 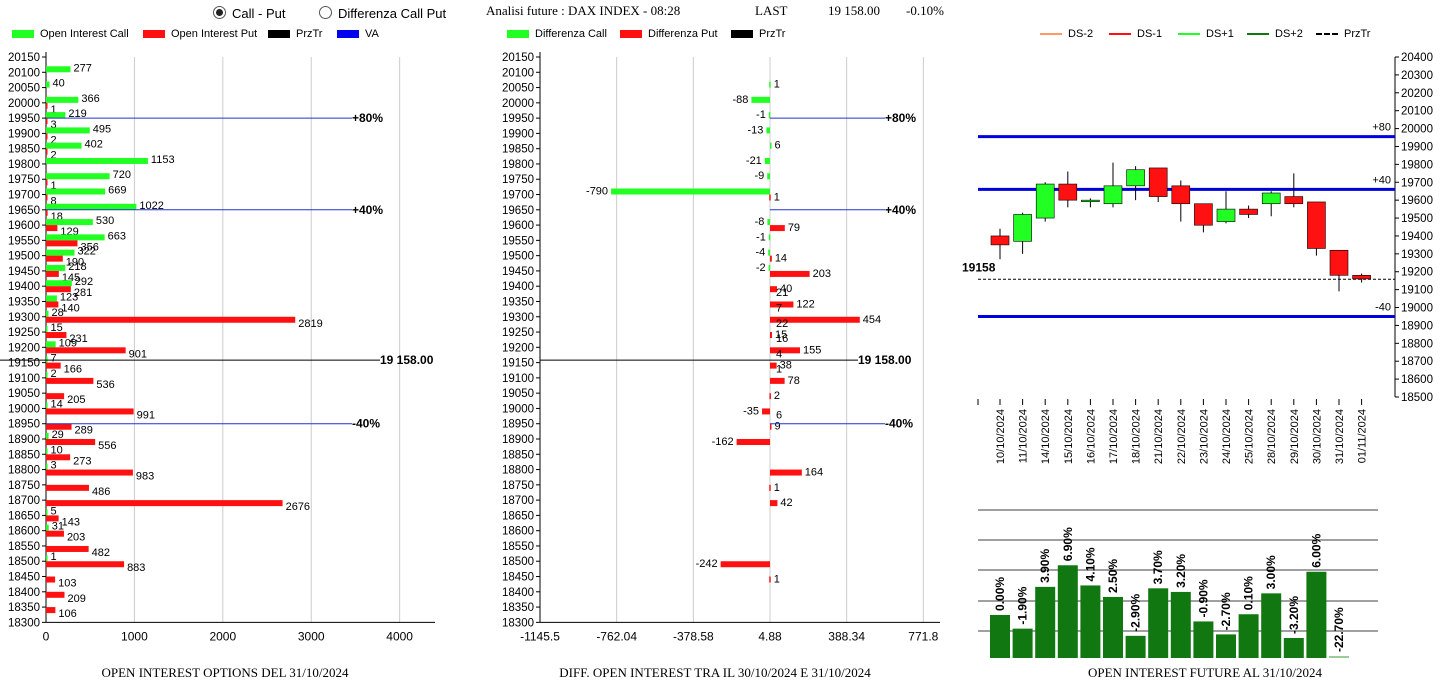 I want to click on legend-oi-call: Open Interest Call, so click(x=70, y=34).